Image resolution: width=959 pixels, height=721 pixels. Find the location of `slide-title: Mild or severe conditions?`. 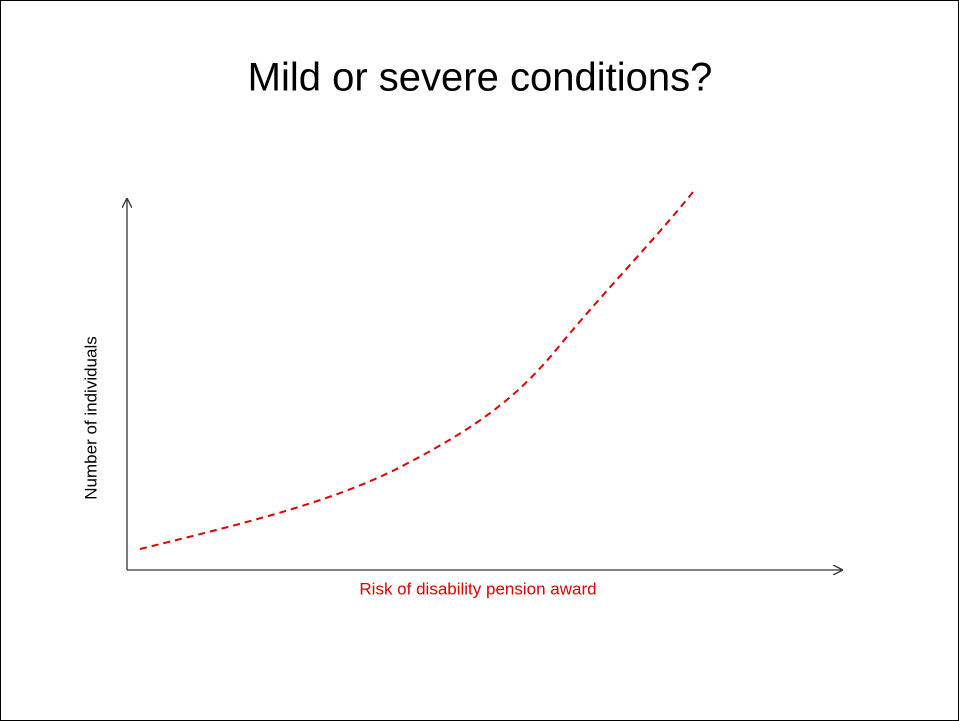

slide-title: Mild or severe conditions? is located at coordinates (480, 78).